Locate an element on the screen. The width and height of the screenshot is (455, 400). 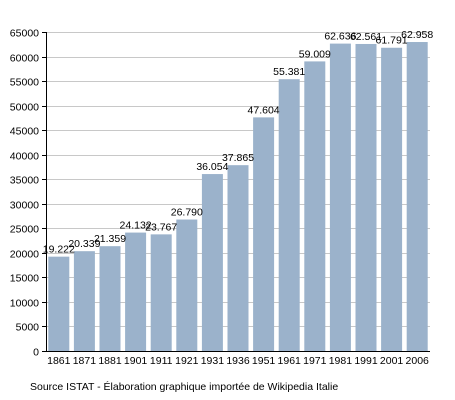
x-tick-label: 1901 is located at coordinates (136, 361).